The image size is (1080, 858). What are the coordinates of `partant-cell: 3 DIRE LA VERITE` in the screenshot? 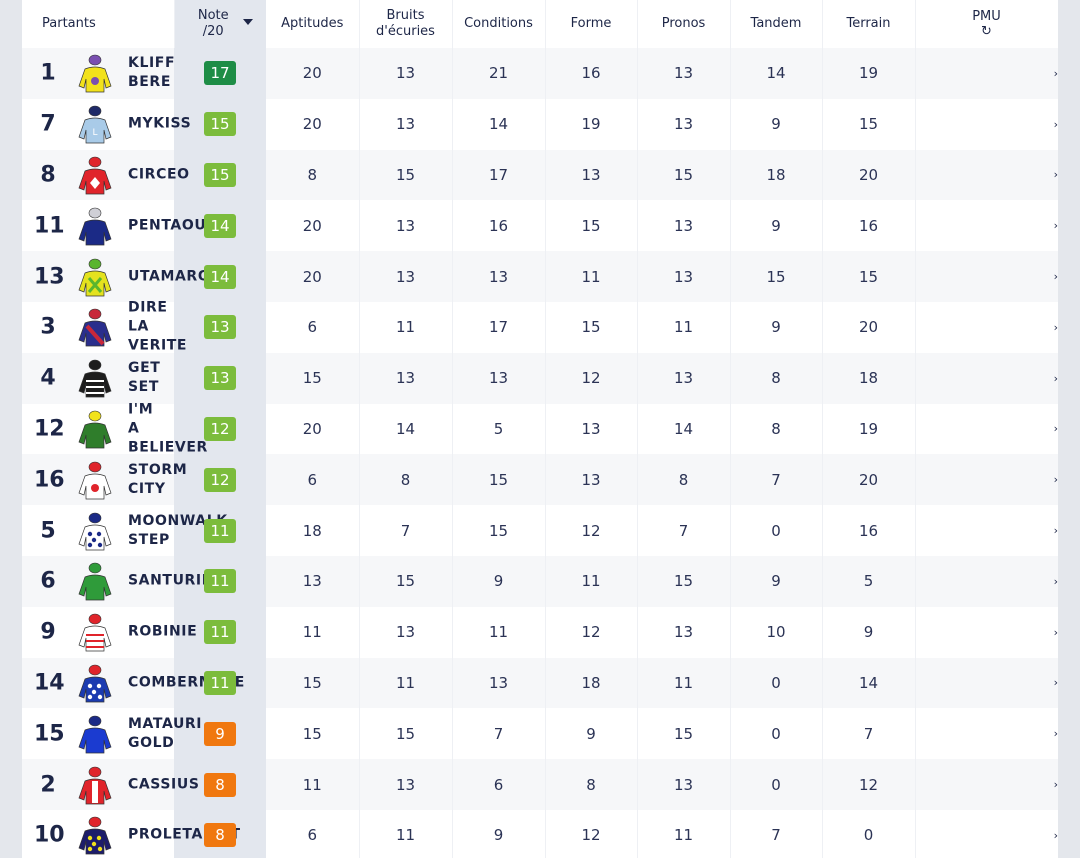 It's located at (104, 327).